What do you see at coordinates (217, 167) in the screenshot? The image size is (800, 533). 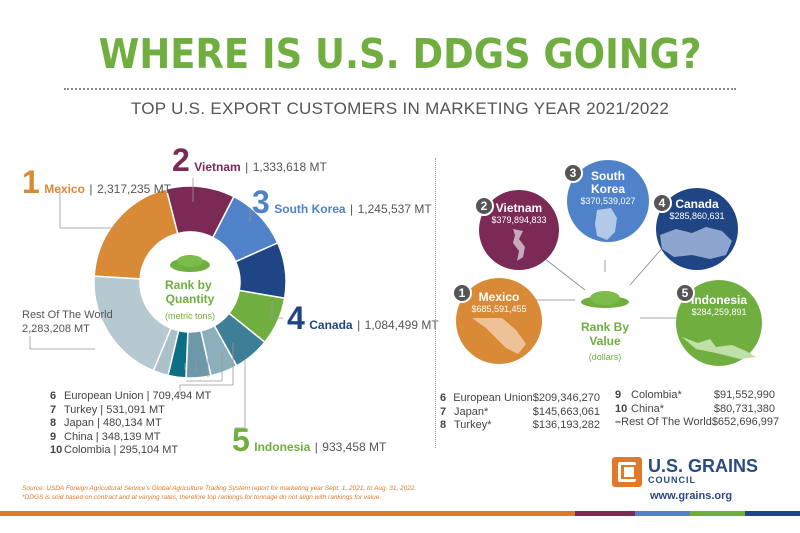 I see `qty-name-vietnam: Vietnam` at bounding box center [217, 167].